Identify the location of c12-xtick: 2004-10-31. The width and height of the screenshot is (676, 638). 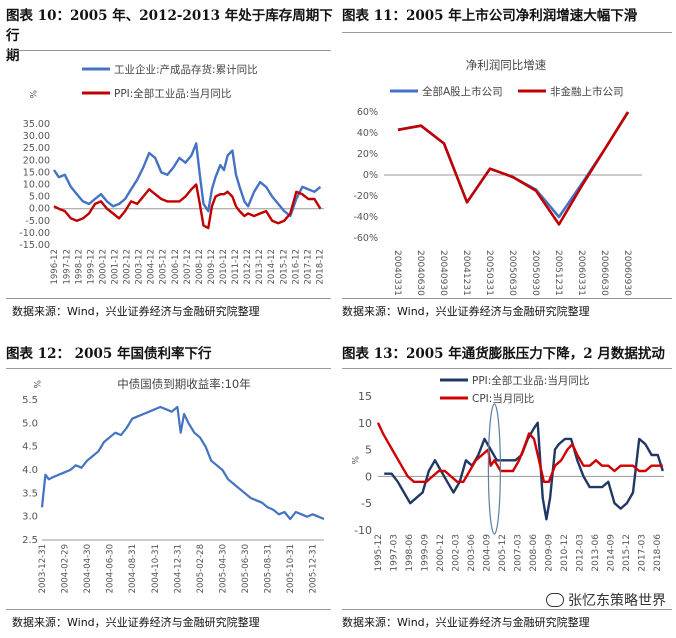
(156, 568).